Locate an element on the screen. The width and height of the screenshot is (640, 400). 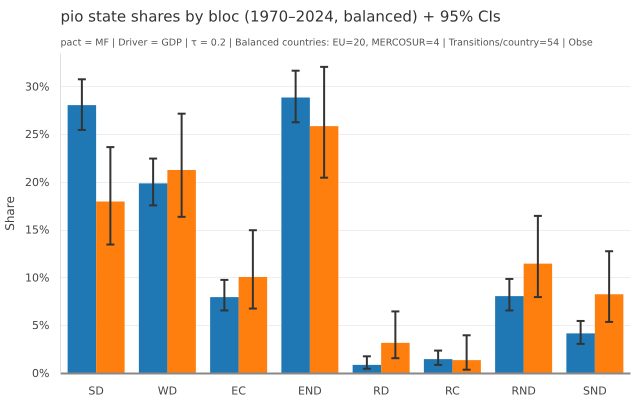
x-tick-label: EC is located at coordinates (238, 391).